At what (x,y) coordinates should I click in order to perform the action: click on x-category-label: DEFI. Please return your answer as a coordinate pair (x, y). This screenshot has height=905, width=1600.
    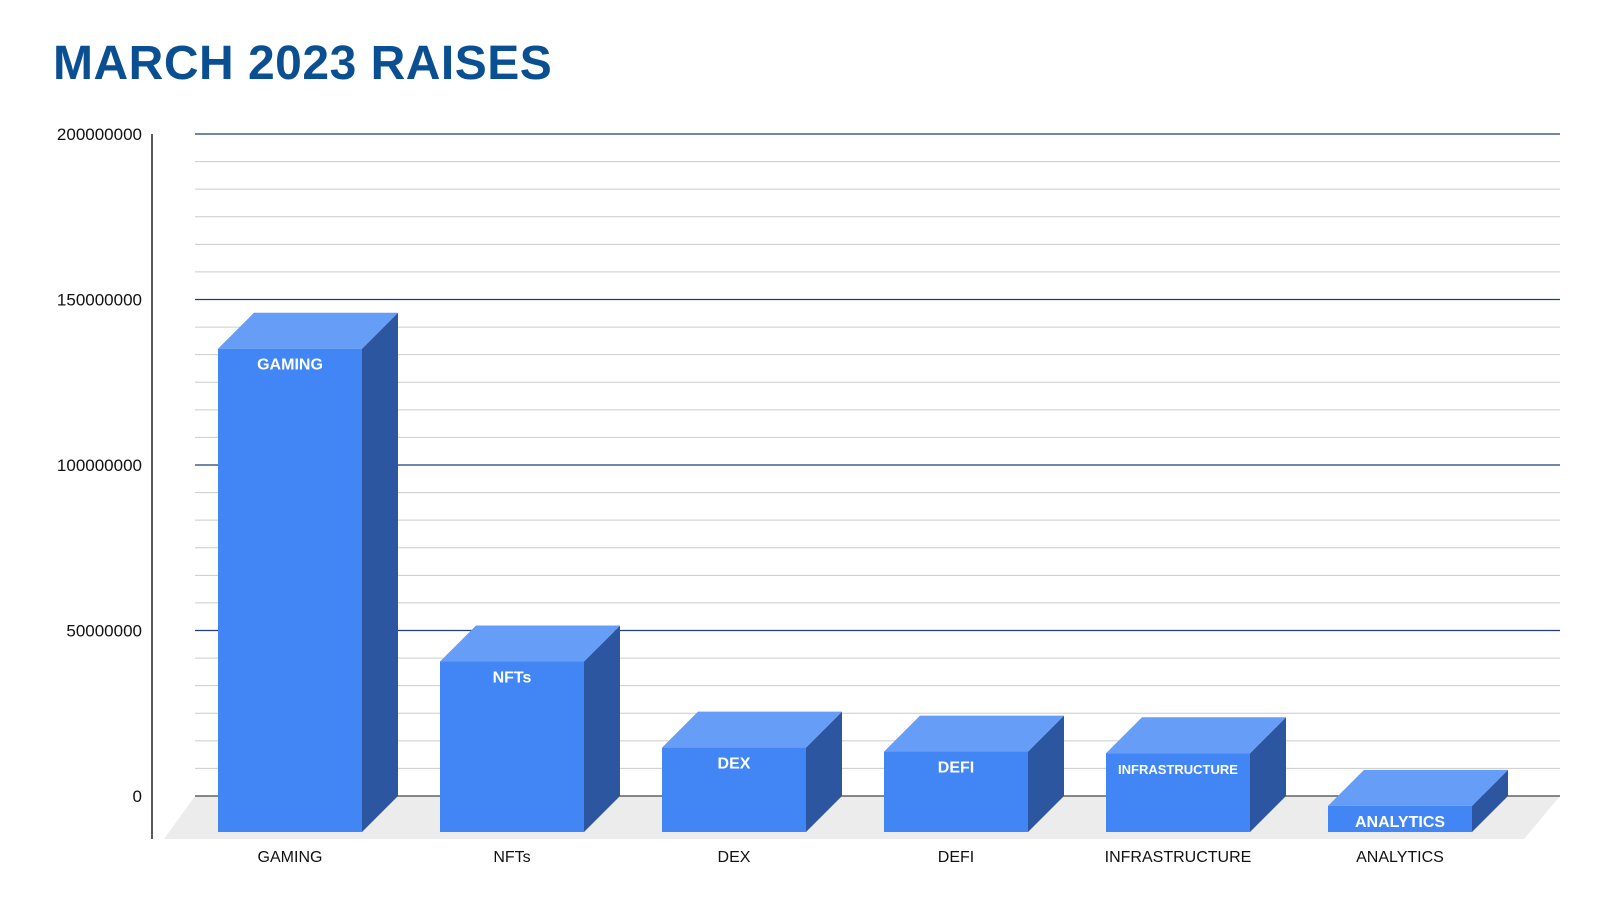
    Looking at the image, I should click on (956, 857).